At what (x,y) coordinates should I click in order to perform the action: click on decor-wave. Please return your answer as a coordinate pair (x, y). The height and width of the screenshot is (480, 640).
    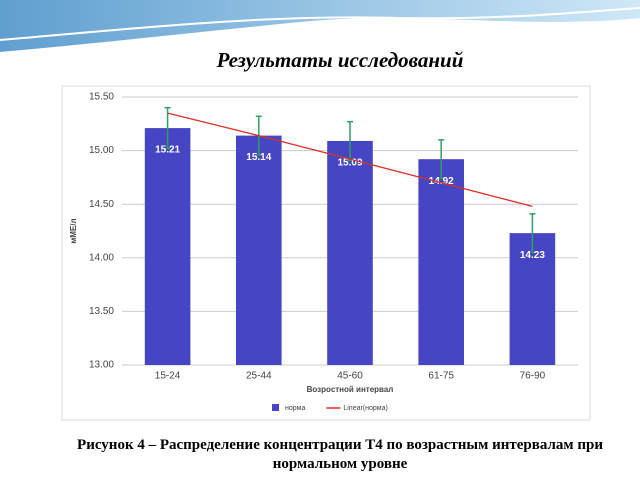
    Looking at the image, I should click on (320, 26).